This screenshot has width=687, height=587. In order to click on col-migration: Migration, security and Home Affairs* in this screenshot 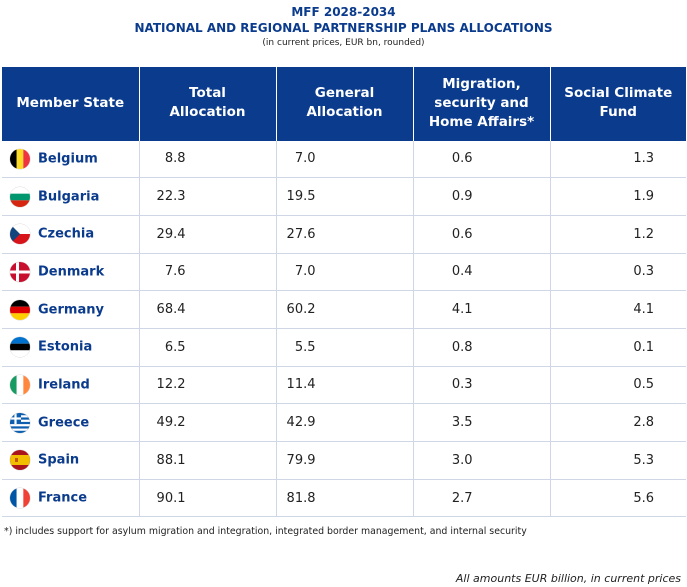, I will do `click(482, 103)`.